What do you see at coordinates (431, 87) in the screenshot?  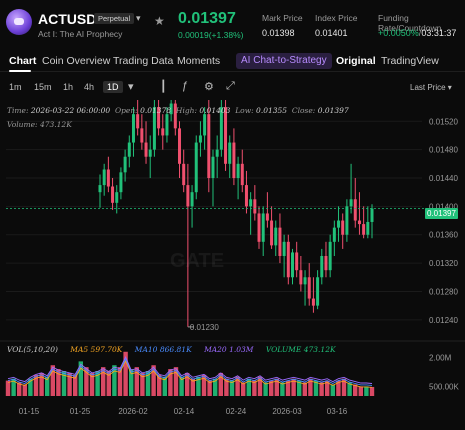 I see `last-price-dropdown: Last Price ▾` at bounding box center [431, 87].